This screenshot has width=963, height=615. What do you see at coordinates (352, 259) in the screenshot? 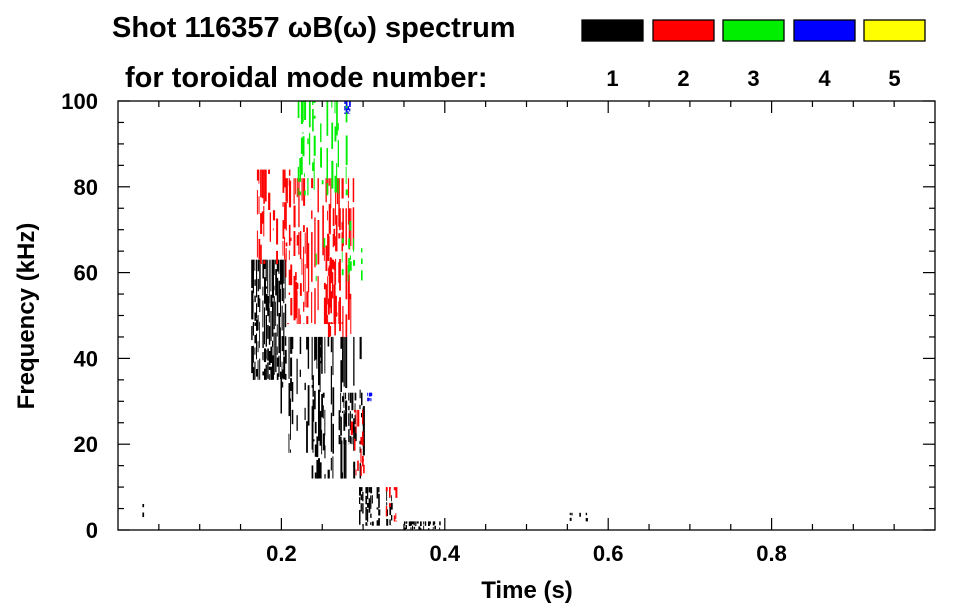
I see `mode-3-region` at bounding box center [352, 259].